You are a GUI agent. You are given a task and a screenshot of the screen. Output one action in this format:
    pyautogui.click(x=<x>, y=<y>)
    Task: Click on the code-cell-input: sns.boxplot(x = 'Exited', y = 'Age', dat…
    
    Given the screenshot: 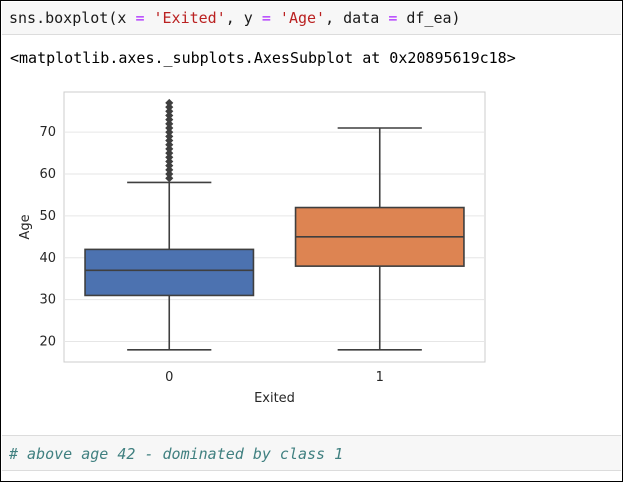 What is the action you would take?
    pyautogui.click(x=311, y=18)
    